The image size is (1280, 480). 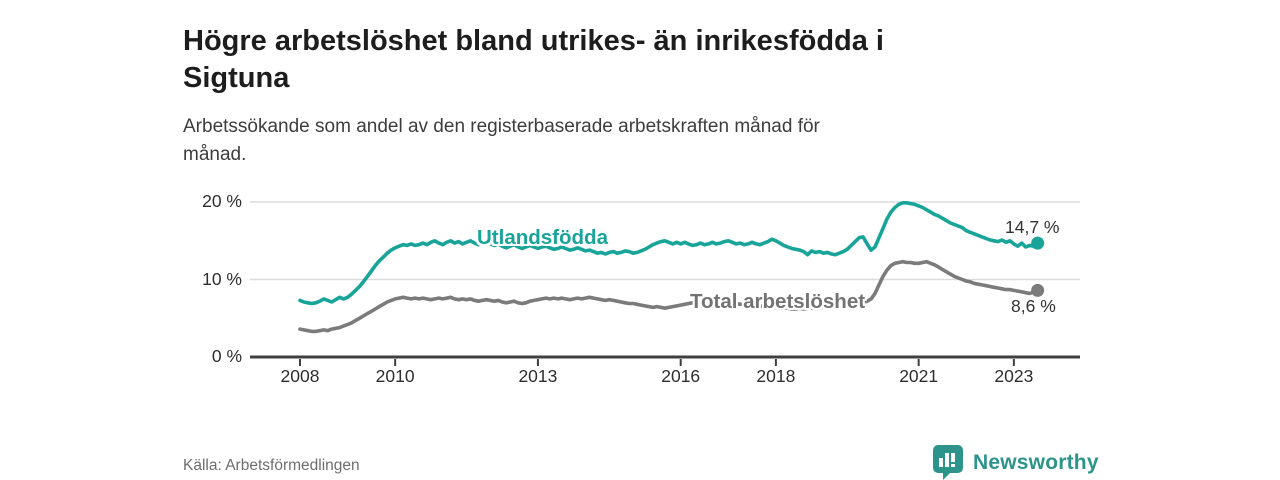 I want to click on newsworthy-logo-icon, so click(x=948, y=462).